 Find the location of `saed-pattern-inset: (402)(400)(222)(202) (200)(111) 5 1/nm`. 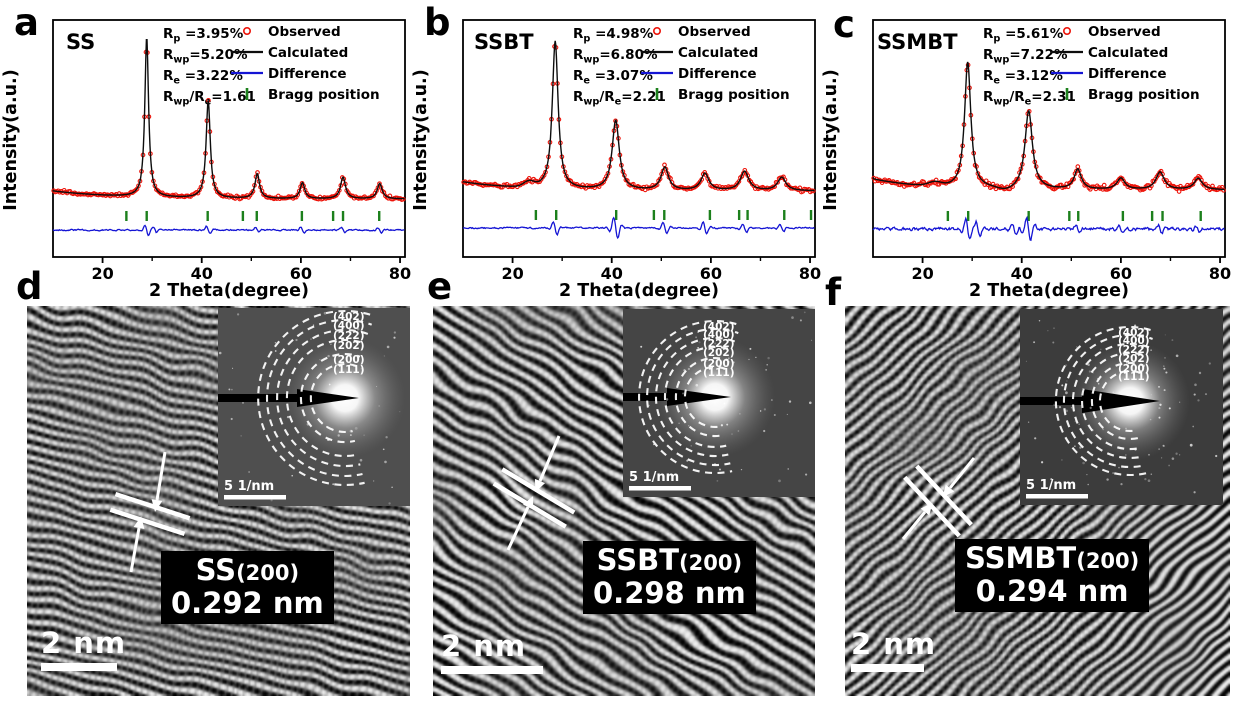

saed-pattern-inset: (402)(400)(222)(202) (200)(111) 5 1/nm is located at coordinates (314, 407).